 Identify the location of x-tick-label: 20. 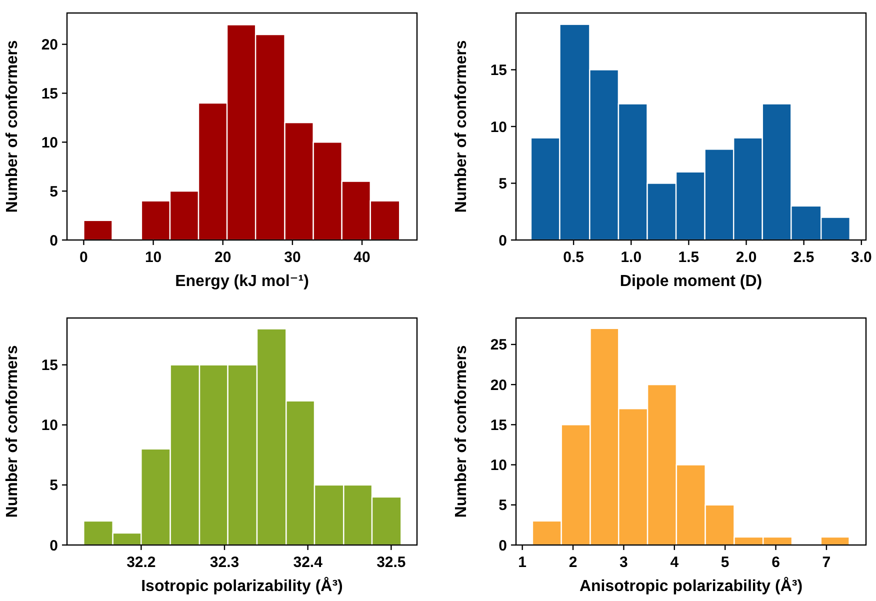
(223, 257).